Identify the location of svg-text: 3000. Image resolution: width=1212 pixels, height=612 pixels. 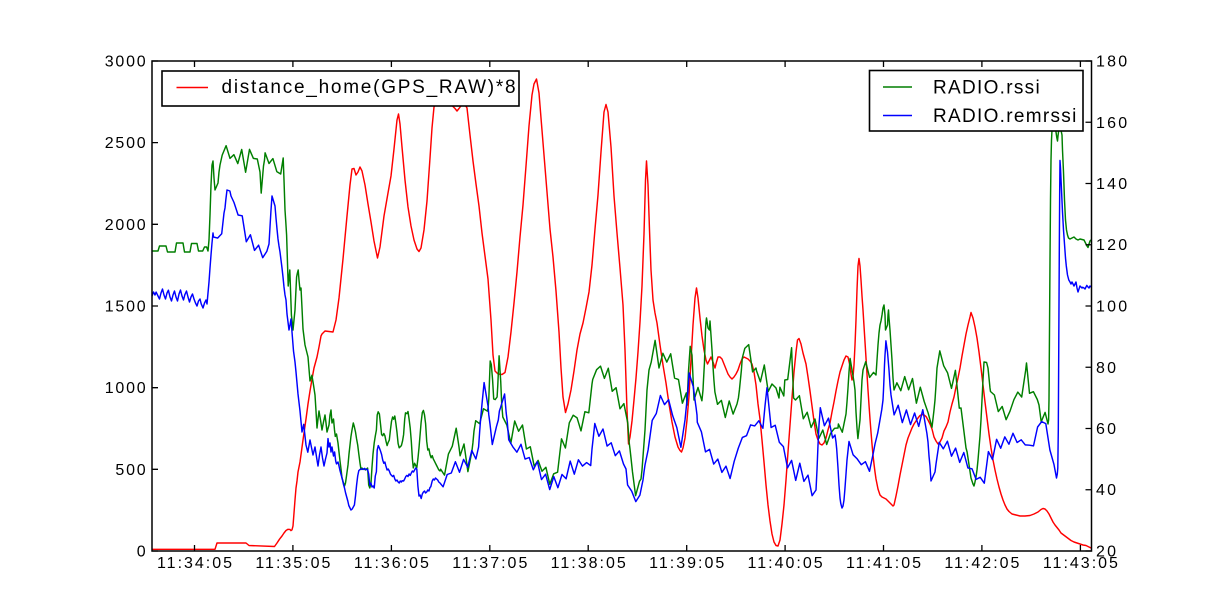
(126, 62).